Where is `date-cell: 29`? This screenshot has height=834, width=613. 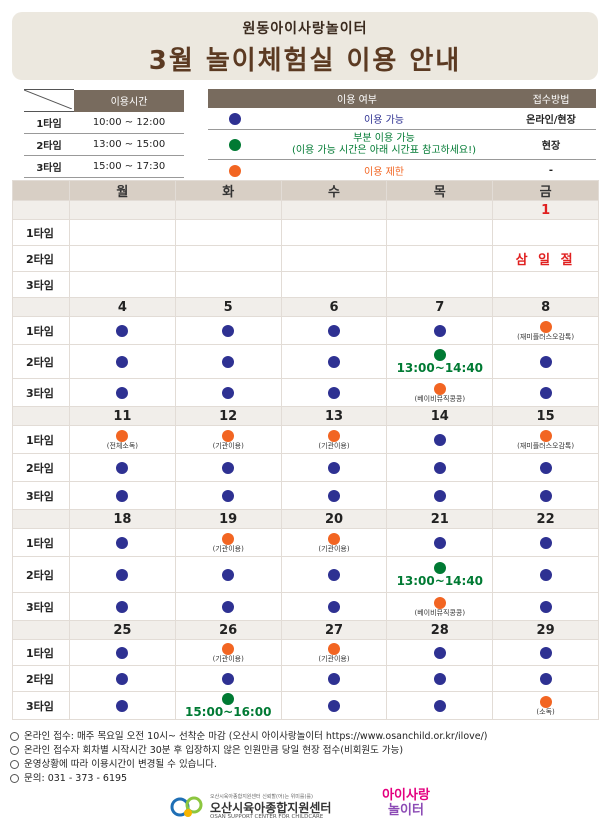
date-cell: 29 is located at coordinates (545, 630).